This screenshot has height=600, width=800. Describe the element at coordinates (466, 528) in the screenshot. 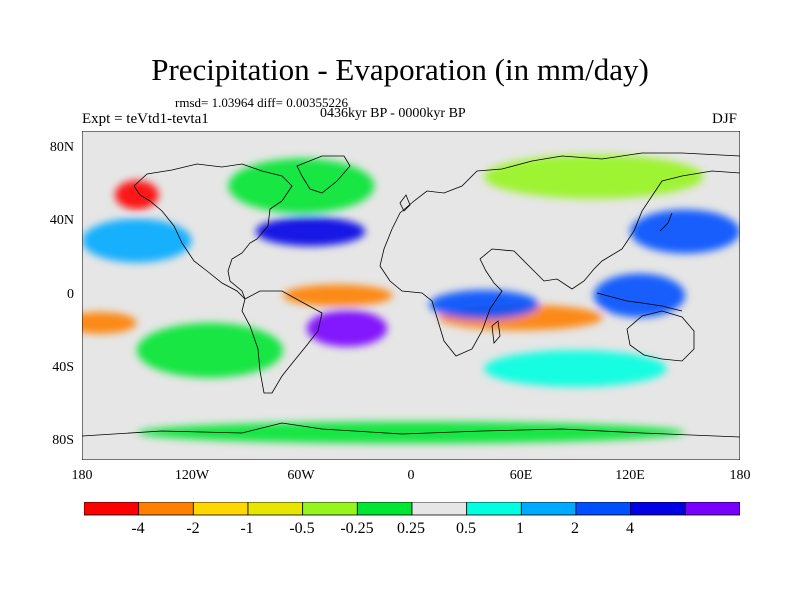

I see `colorbar-label: 0.5` at that location.